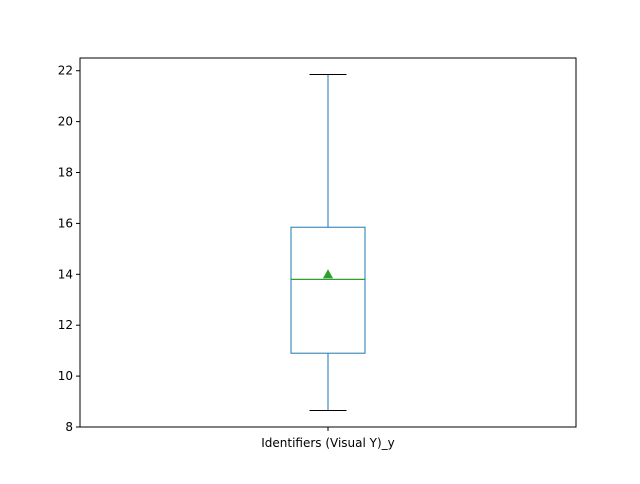 This screenshot has width=640, height=484. I want to click on y-tick-label-10: 10, so click(65, 376).